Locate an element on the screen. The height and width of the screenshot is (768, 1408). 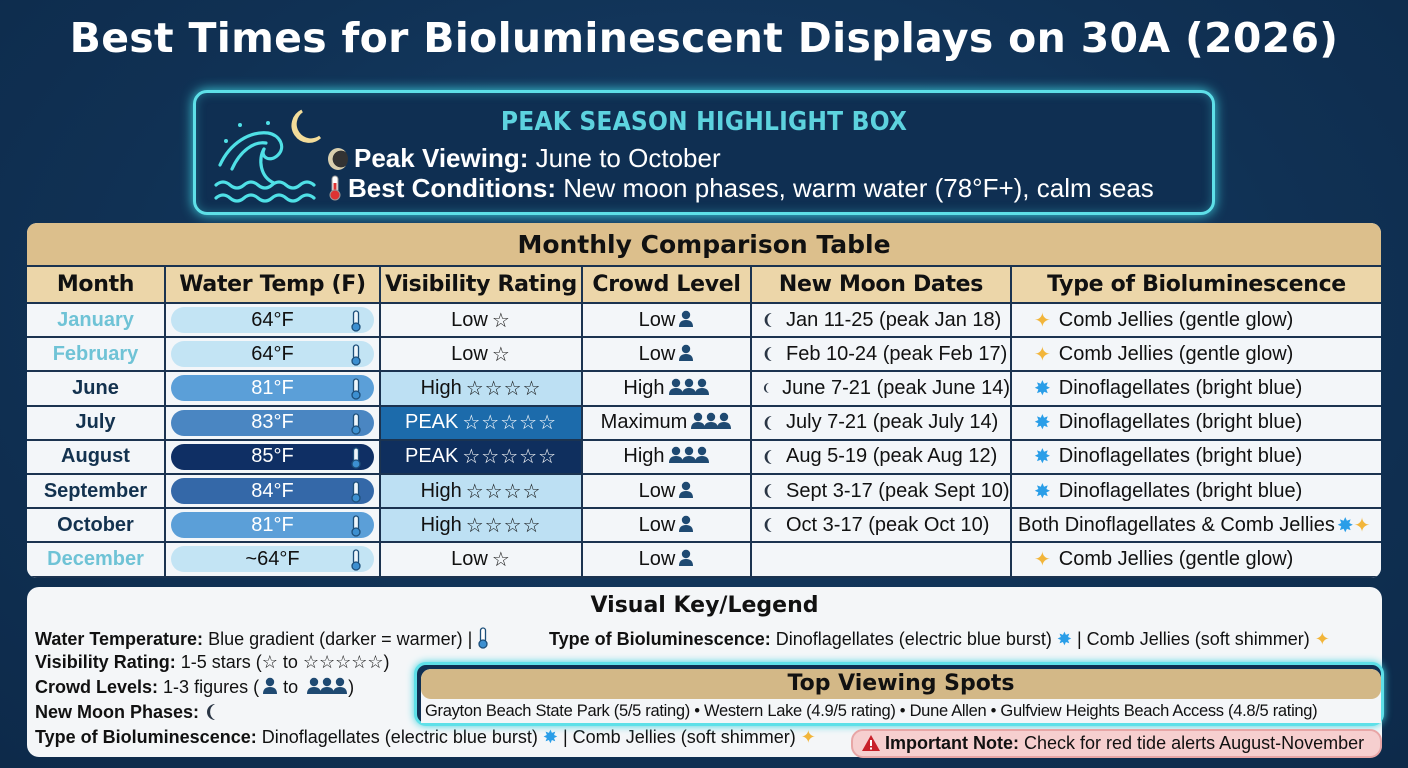
temp-pill: 85°F is located at coordinates (272, 456).